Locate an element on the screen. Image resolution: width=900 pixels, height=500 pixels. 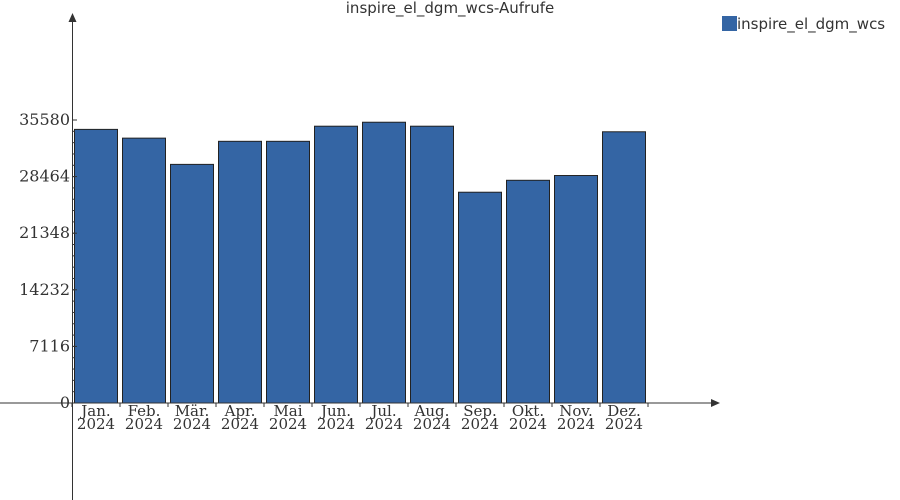
y-tick-label-5: 35580 is located at coordinates (44, 119).